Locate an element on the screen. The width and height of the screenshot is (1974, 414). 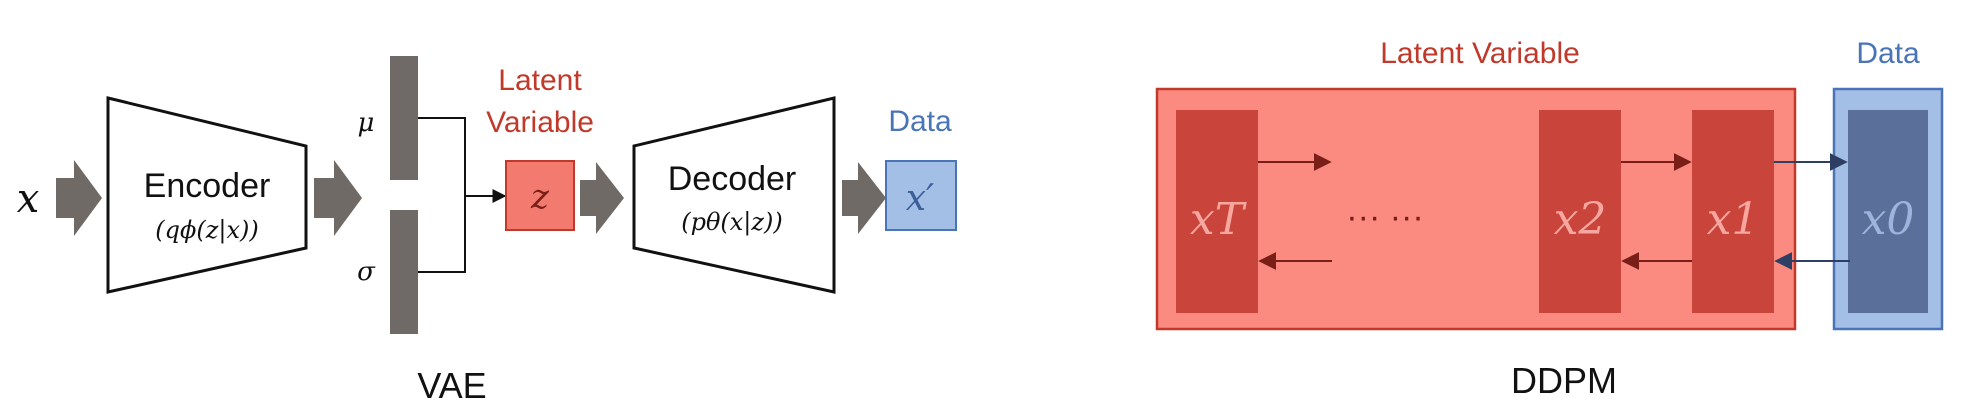
vae-data-label: Data is located at coordinates (920, 121).